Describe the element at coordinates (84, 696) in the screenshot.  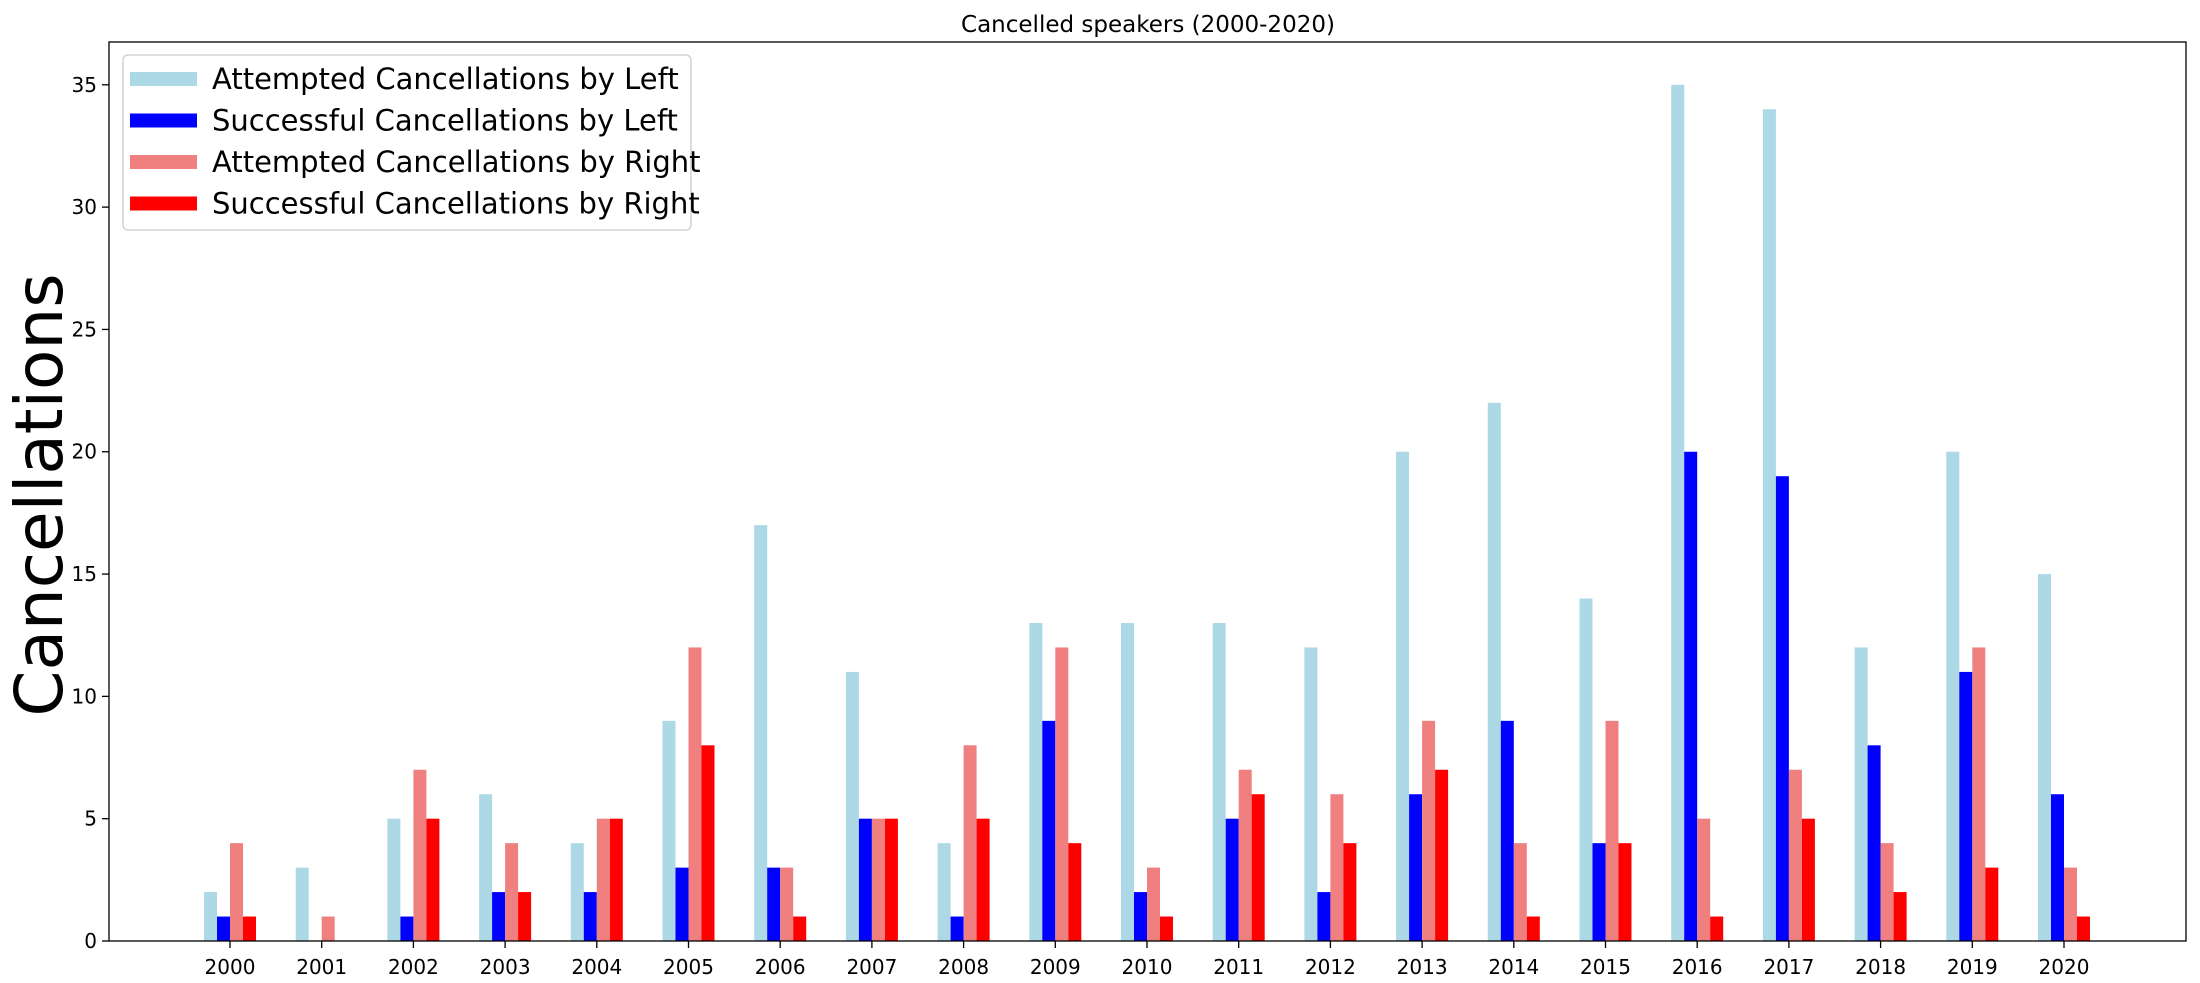
I see `y-tick-label: 10` at that location.